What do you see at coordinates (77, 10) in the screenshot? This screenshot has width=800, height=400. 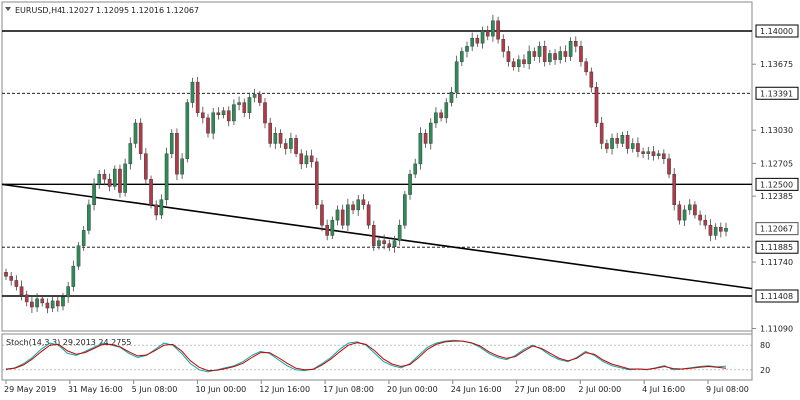 I see `open-value: 1.12027` at bounding box center [77, 10].